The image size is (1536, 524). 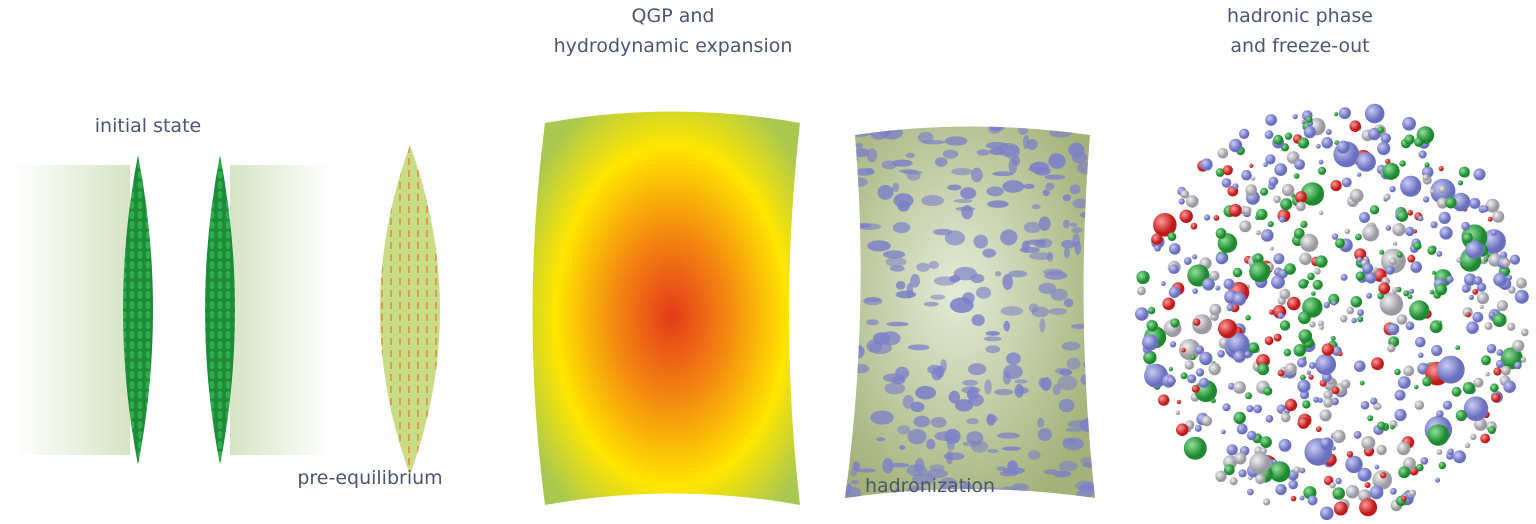 I want to click on stage-label: QGP and, so click(x=673, y=16).